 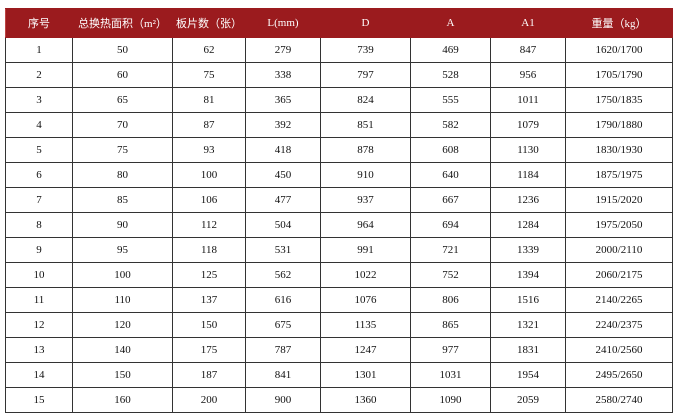 I want to click on table-cell: 70, so click(x=122, y=125).